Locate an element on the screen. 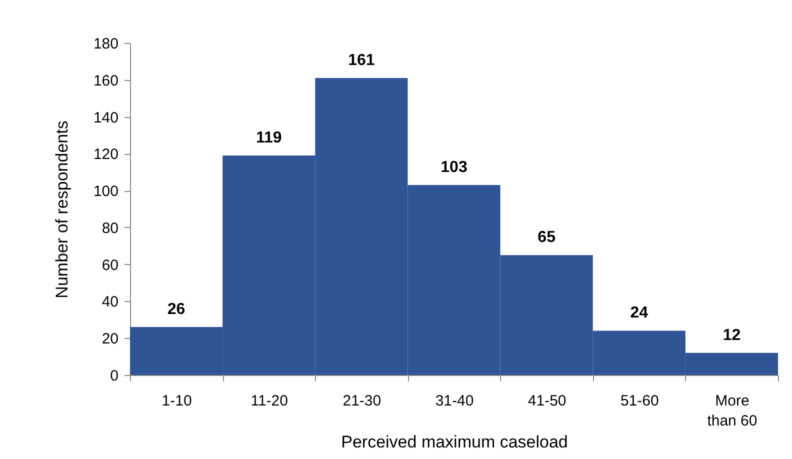  data-label: 26 is located at coordinates (176, 309).